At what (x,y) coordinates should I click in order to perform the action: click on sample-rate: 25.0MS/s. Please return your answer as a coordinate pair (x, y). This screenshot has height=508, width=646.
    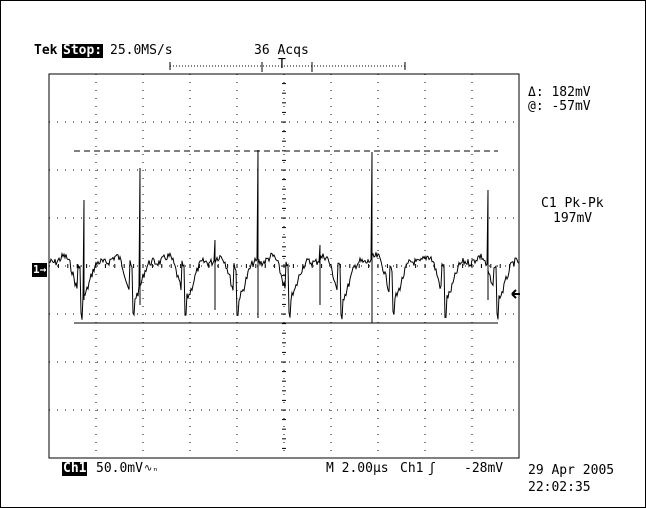
    Looking at the image, I should click on (141, 50).